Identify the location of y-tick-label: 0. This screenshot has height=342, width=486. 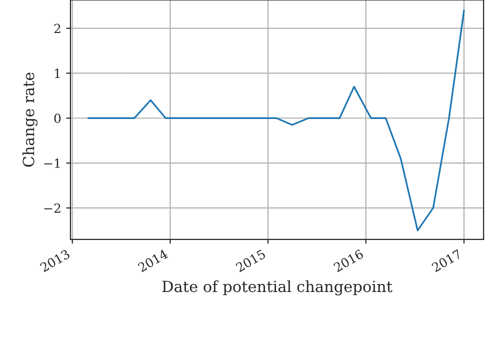
(57, 119).